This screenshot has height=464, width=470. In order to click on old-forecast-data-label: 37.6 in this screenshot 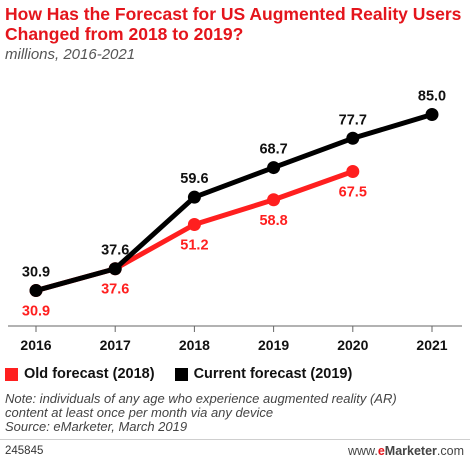, I will do `click(115, 290)`.